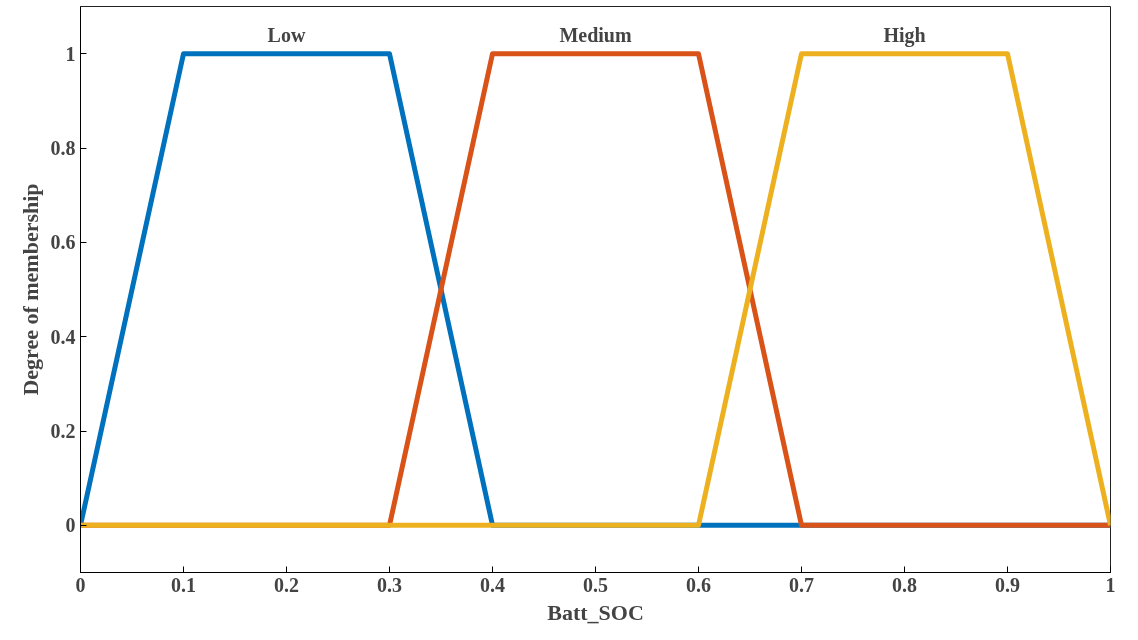 The height and width of the screenshot is (640, 1138). Describe the element at coordinates (1007, 584) in the screenshot. I see `x-tick-label: 0.9` at that location.